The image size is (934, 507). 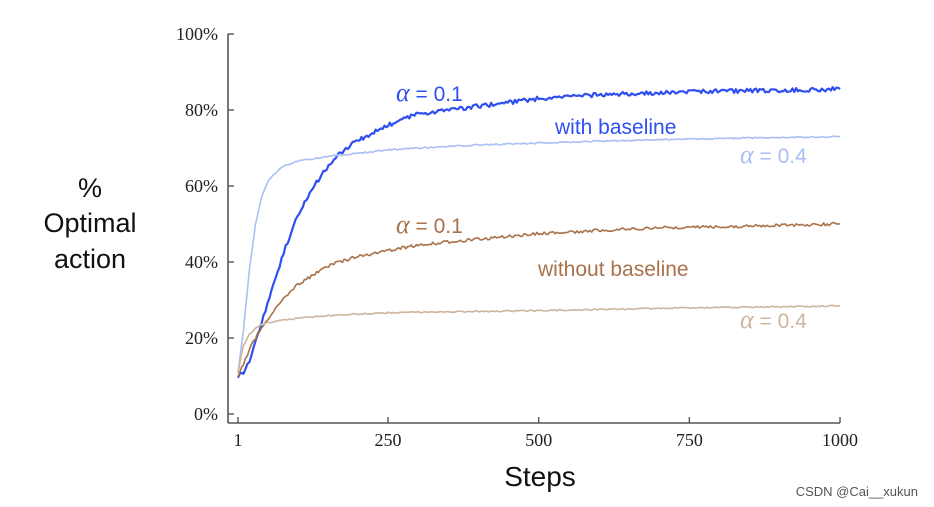 What do you see at coordinates (238, 440) in the screenshot?
I see `x-tick-label: 1` at bounding box center [238, 440].